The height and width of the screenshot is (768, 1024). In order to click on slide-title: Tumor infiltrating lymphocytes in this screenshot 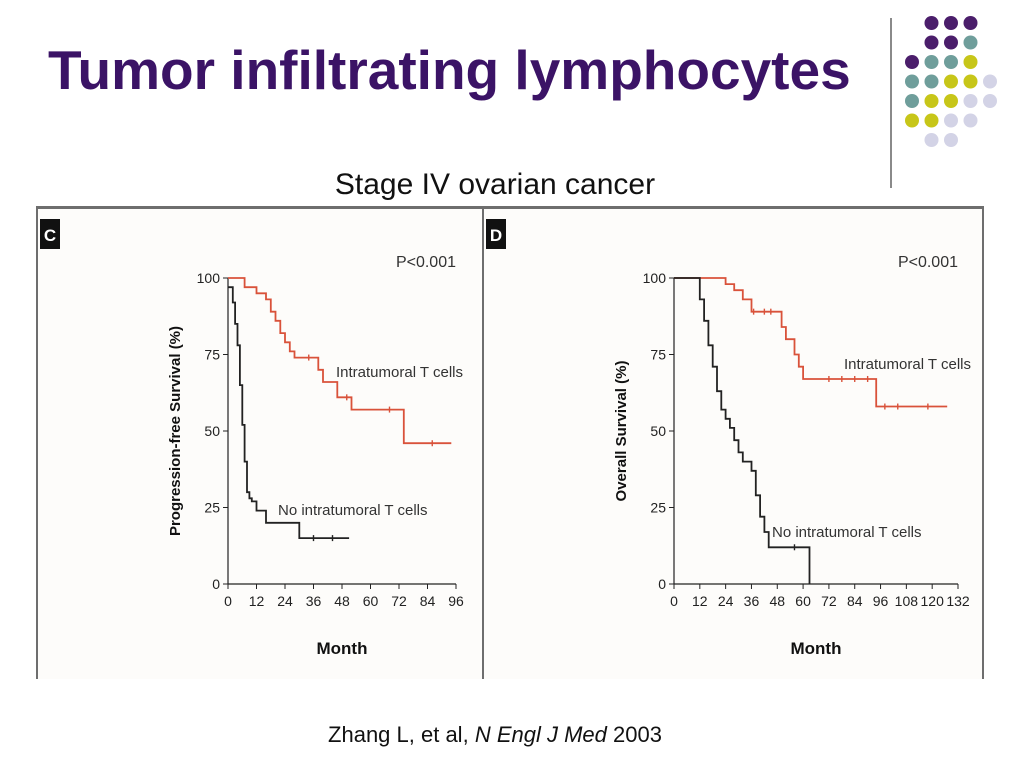, I will do `click(449, 70)`.